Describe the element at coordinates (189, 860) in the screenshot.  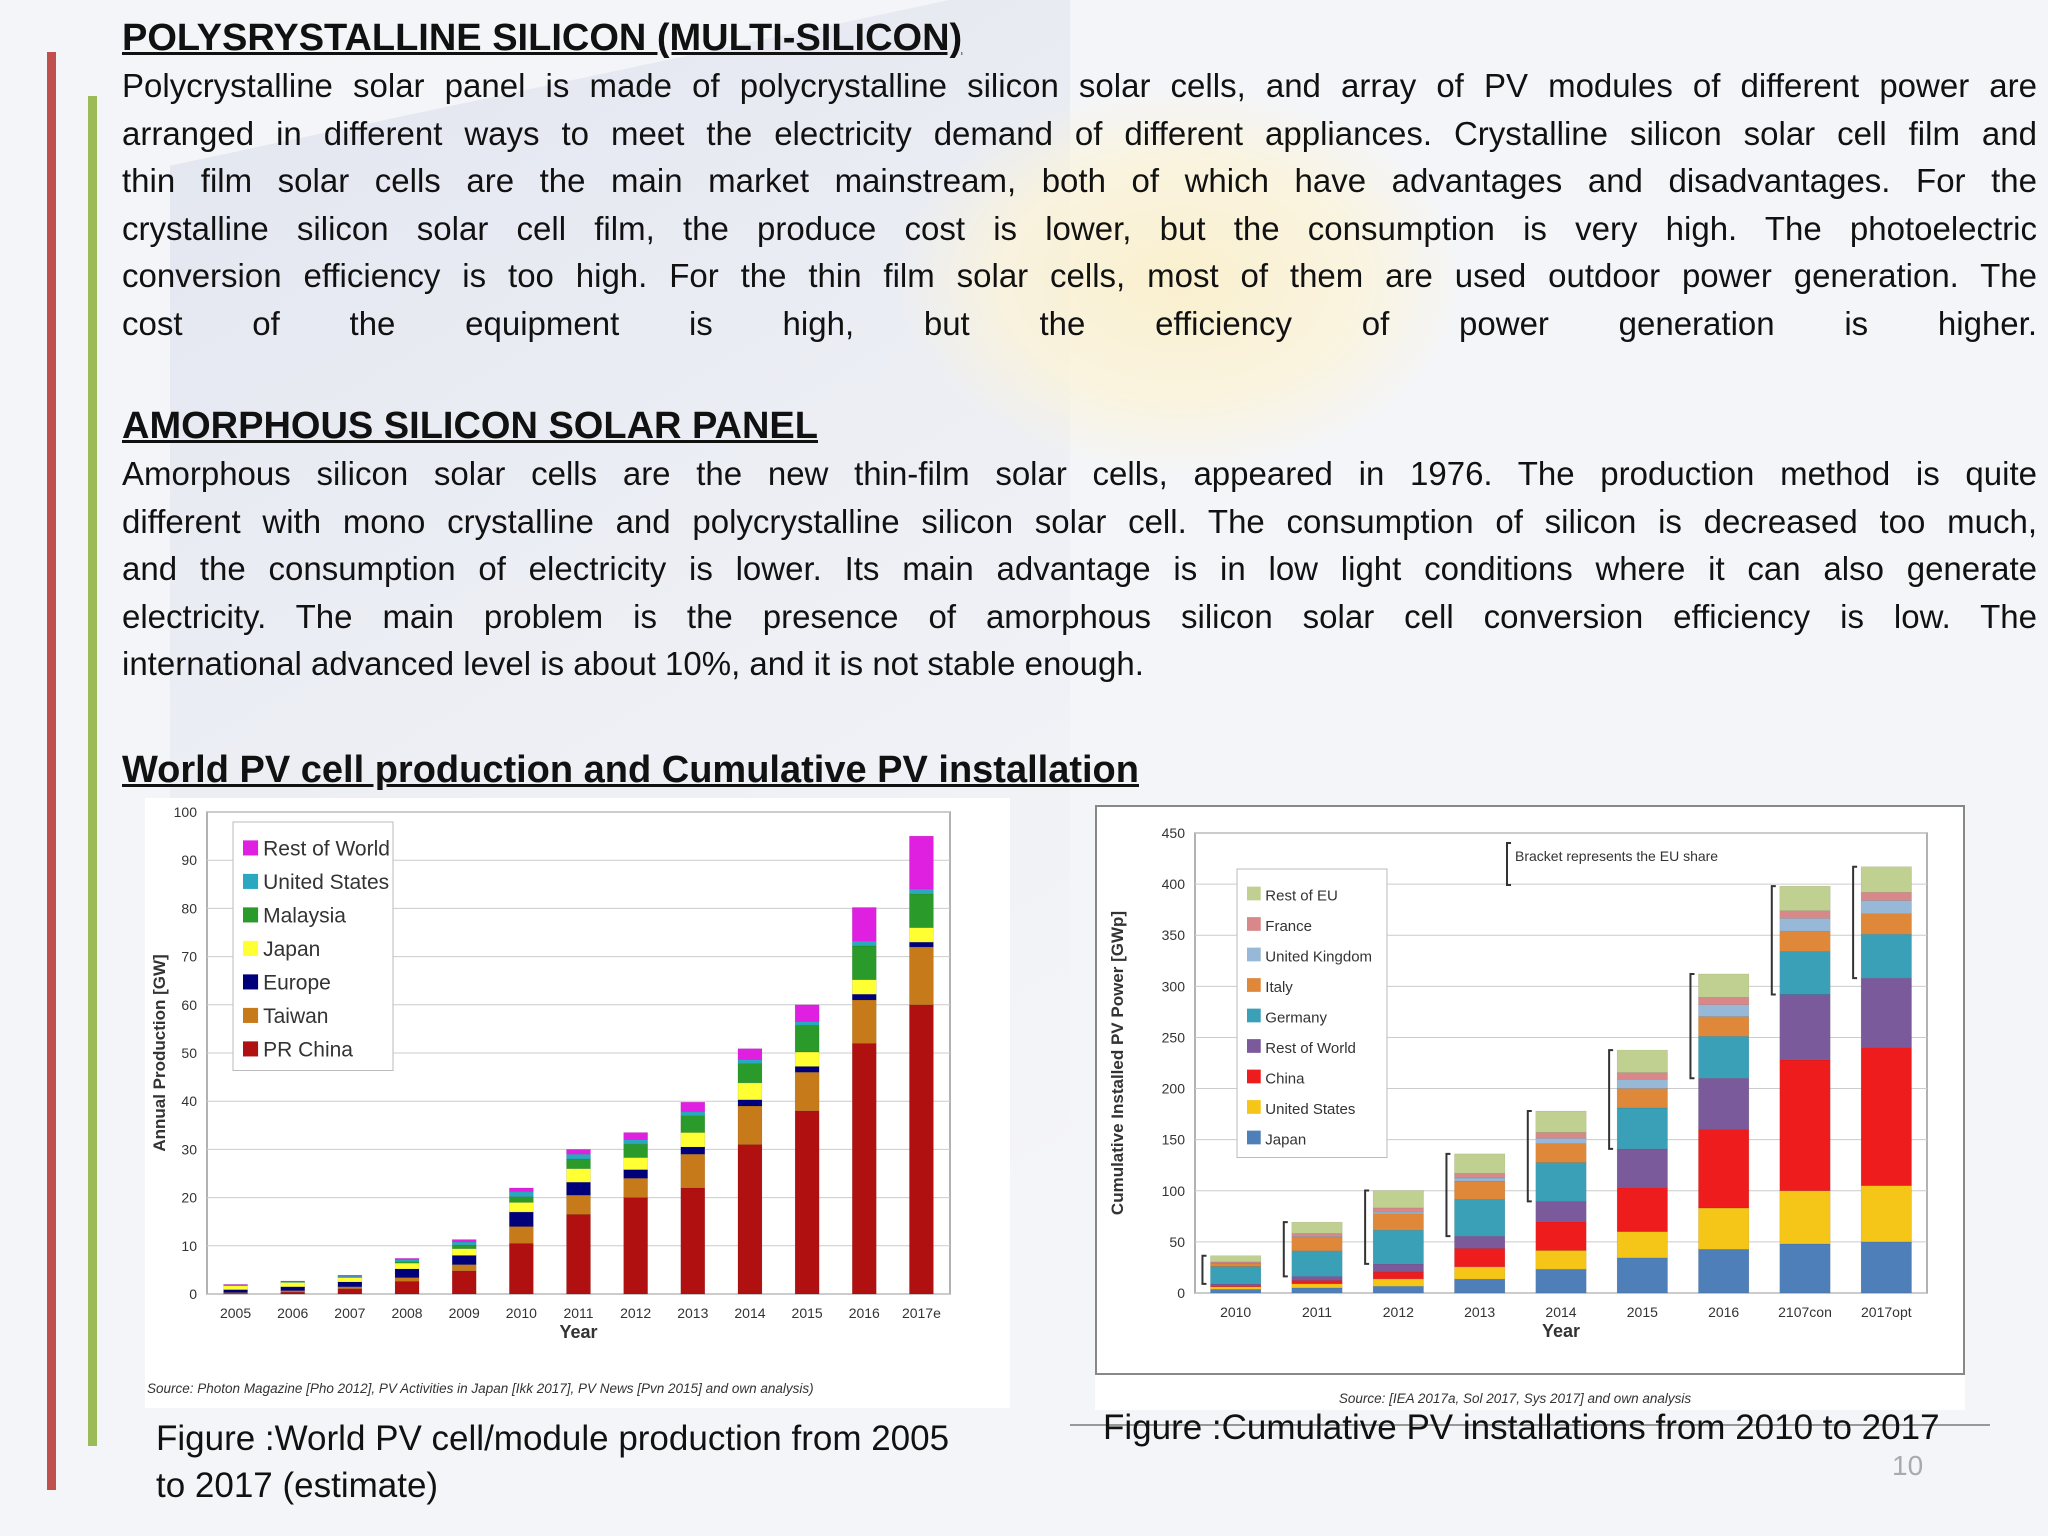
I see `y-tick-label: 90` at that location.